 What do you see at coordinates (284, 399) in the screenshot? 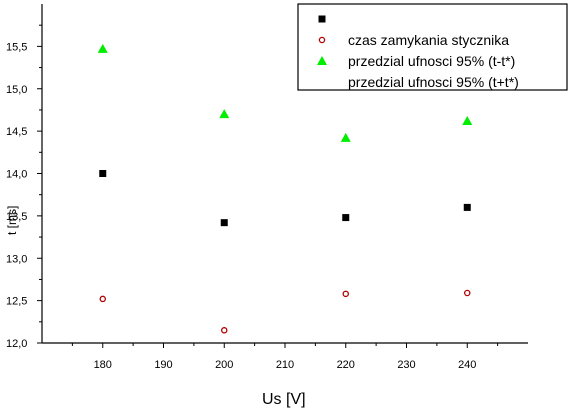
I see `x-axis-label: Us [V]` at bounding box center [284, 399].